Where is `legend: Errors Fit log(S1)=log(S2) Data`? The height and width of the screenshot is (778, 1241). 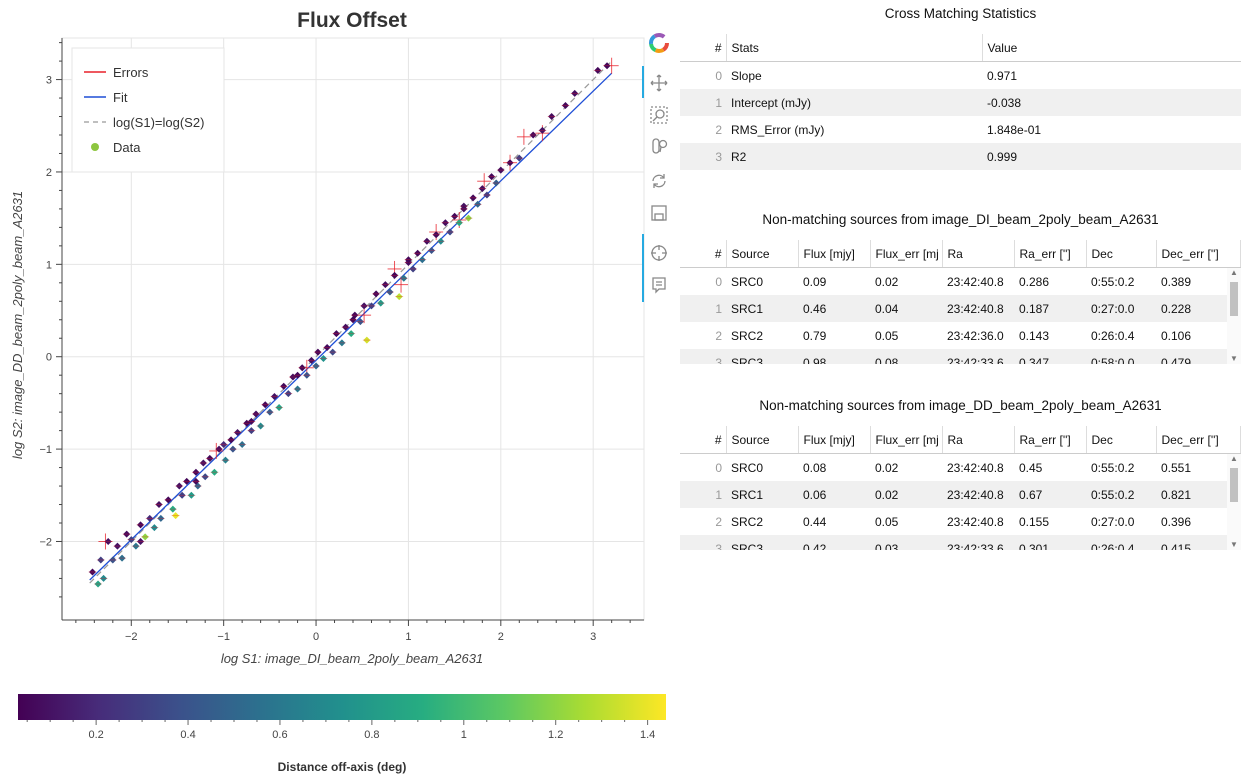
legend: Errors Fit log(S1)=log(S2) Data is located at coordinates (148, 110).